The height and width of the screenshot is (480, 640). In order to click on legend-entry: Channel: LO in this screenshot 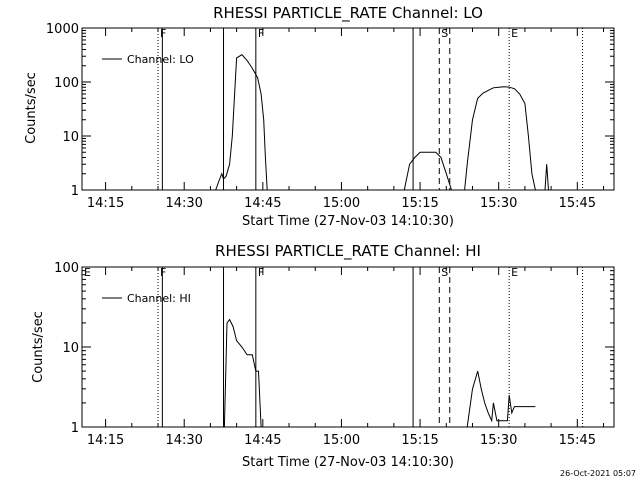, I will do `click(160, 59)`.